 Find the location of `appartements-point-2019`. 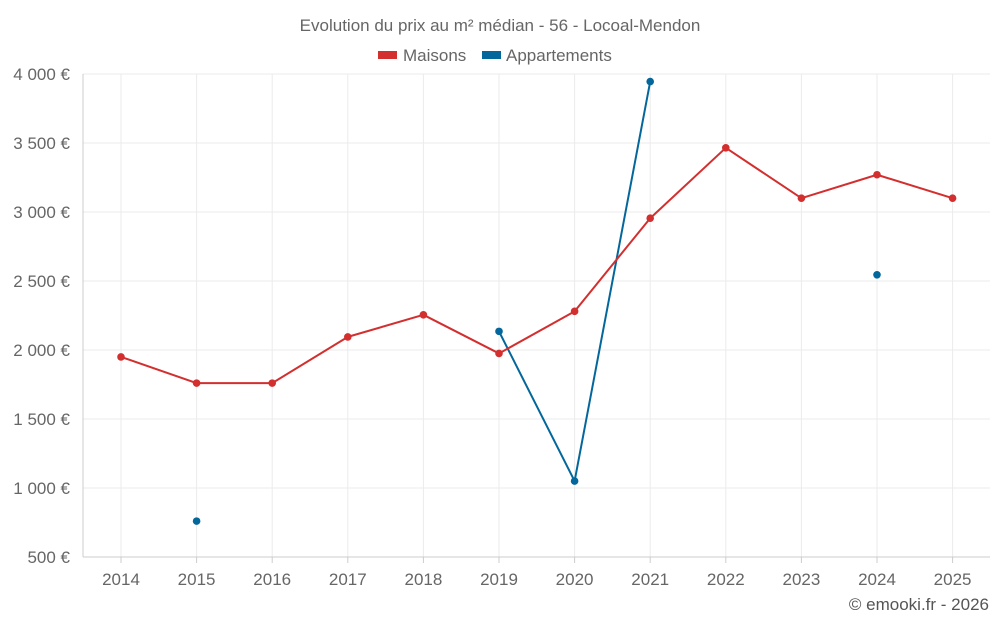

appartements-point-2019 is located at coordinates (499, 331).